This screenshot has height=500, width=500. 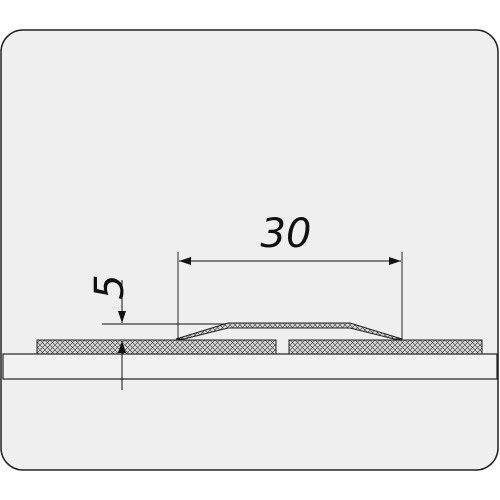 I want to click on left-covering-strip, so click(x=156, y=347).